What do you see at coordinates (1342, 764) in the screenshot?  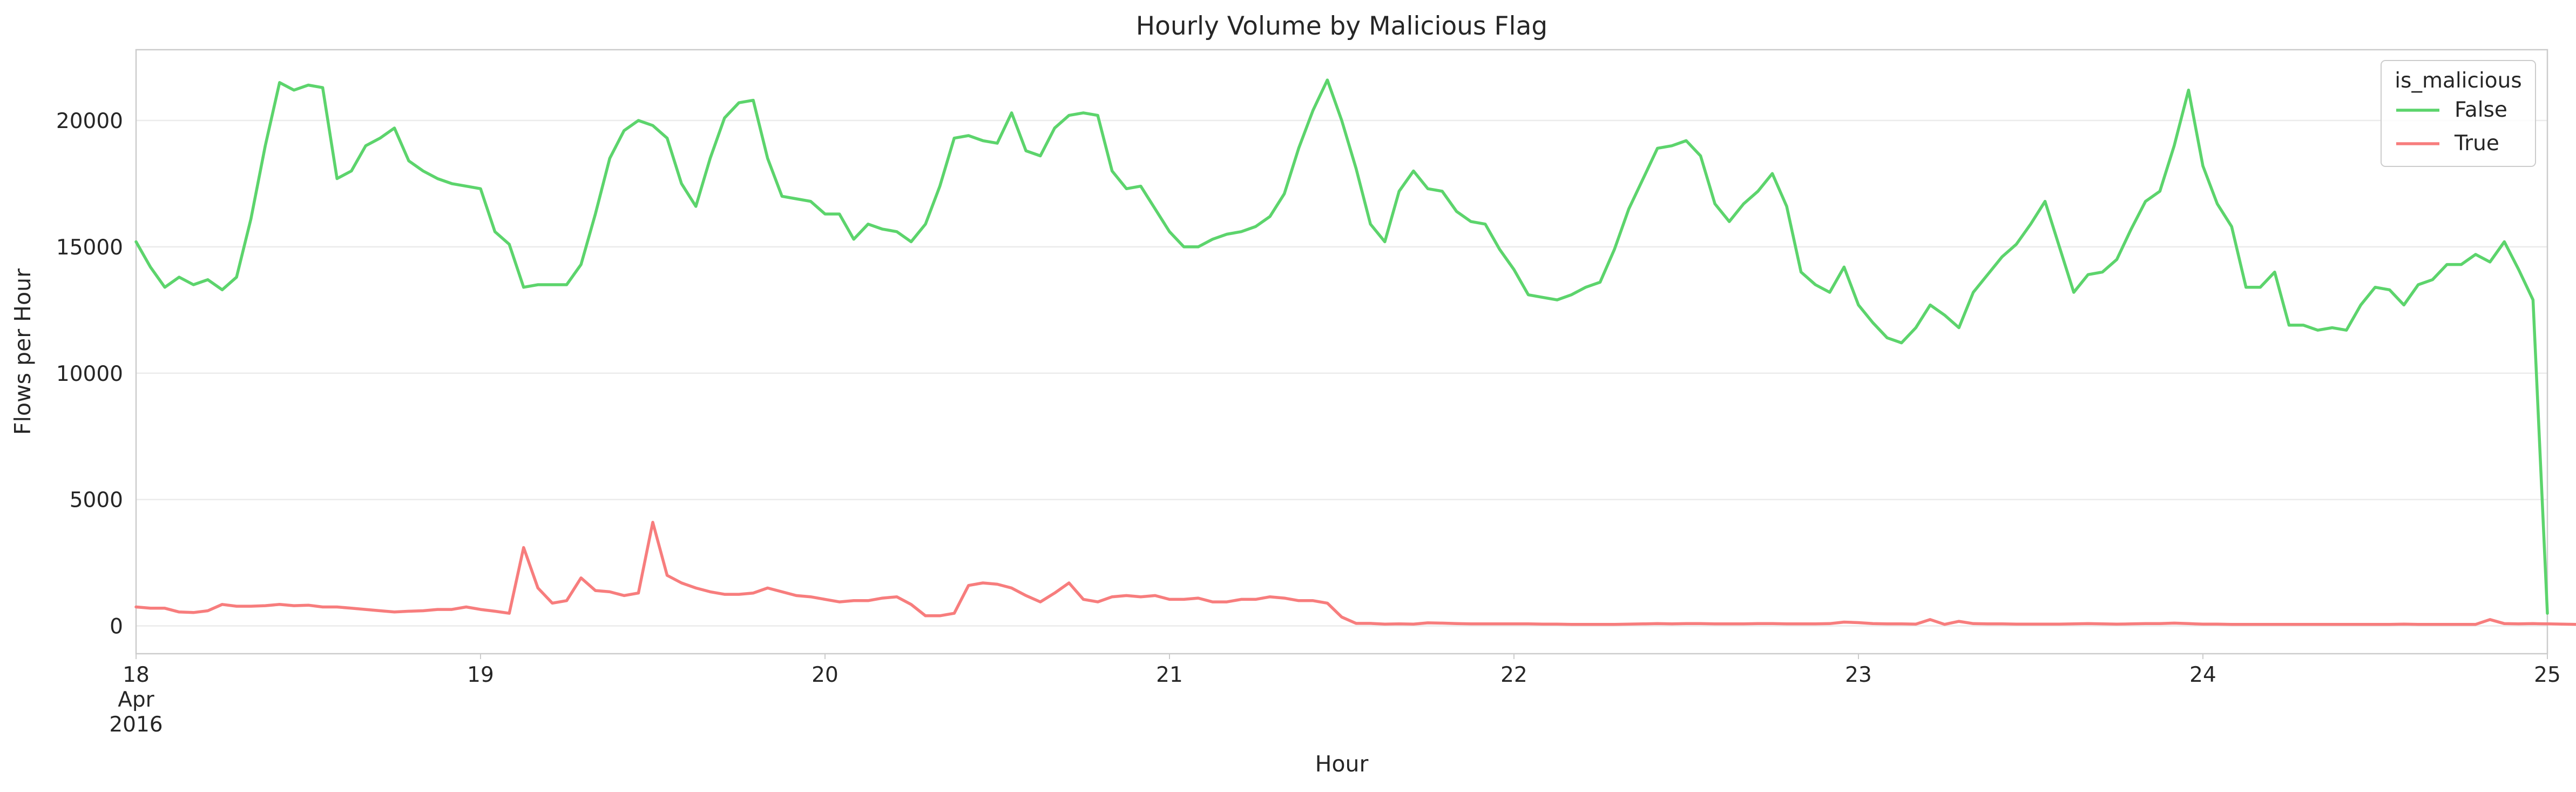 I see `x-axis-label: Hour` at bounding box center [1342, 764].